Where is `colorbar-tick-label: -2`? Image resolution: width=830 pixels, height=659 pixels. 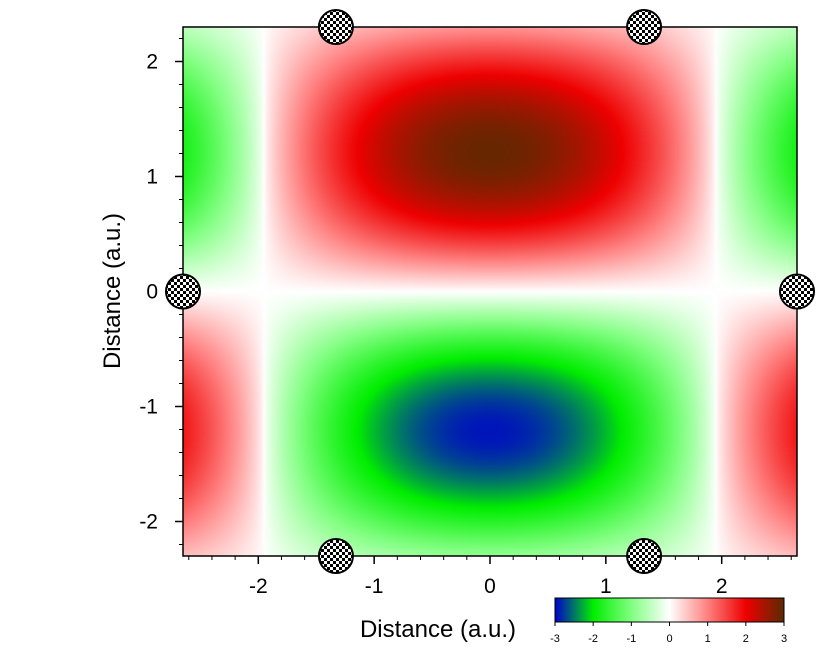 colorbar-tick-label: -2 is located at coordinates (593, 639).